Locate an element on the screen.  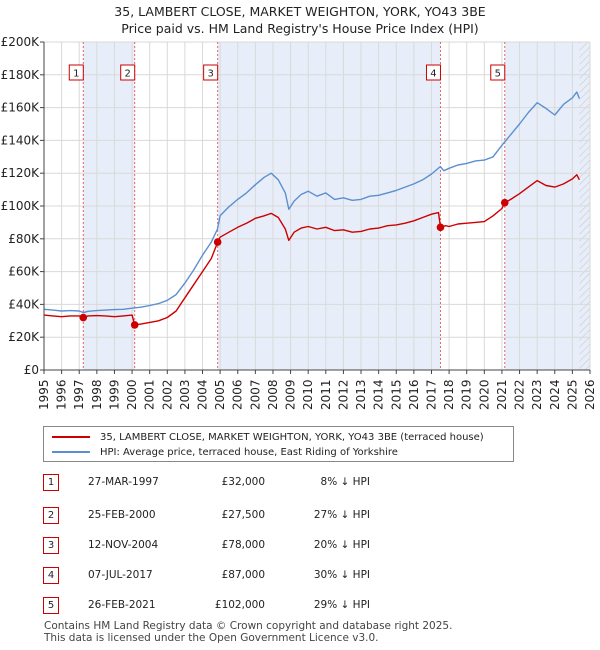
transaction-box-label-1: 1 is located at coordinates (76, 74).